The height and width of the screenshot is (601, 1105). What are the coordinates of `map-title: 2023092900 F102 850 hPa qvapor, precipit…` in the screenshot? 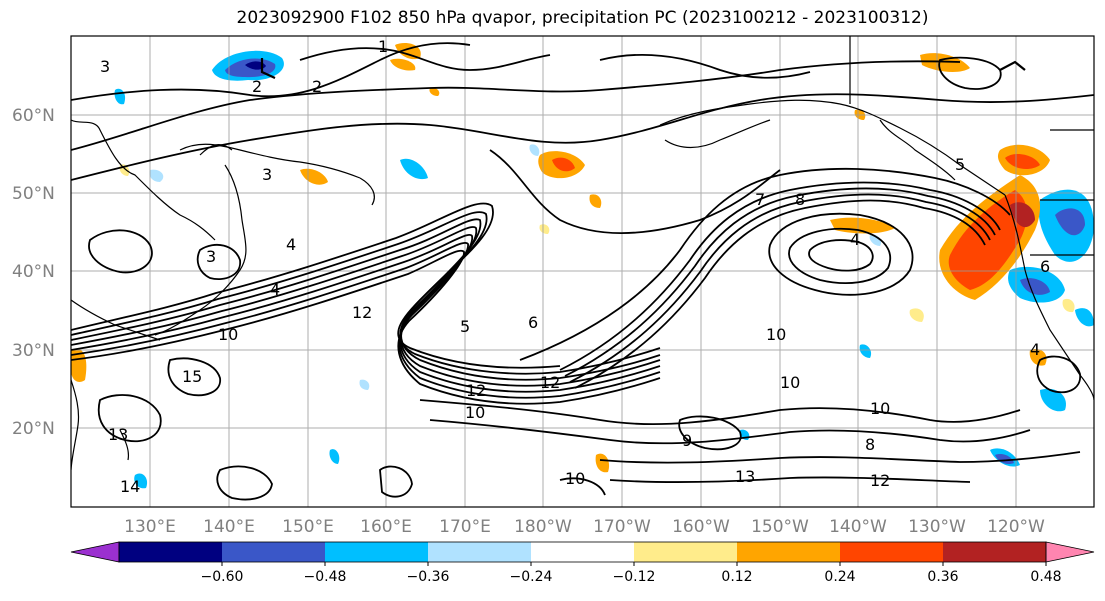 It's located at (582, 18).